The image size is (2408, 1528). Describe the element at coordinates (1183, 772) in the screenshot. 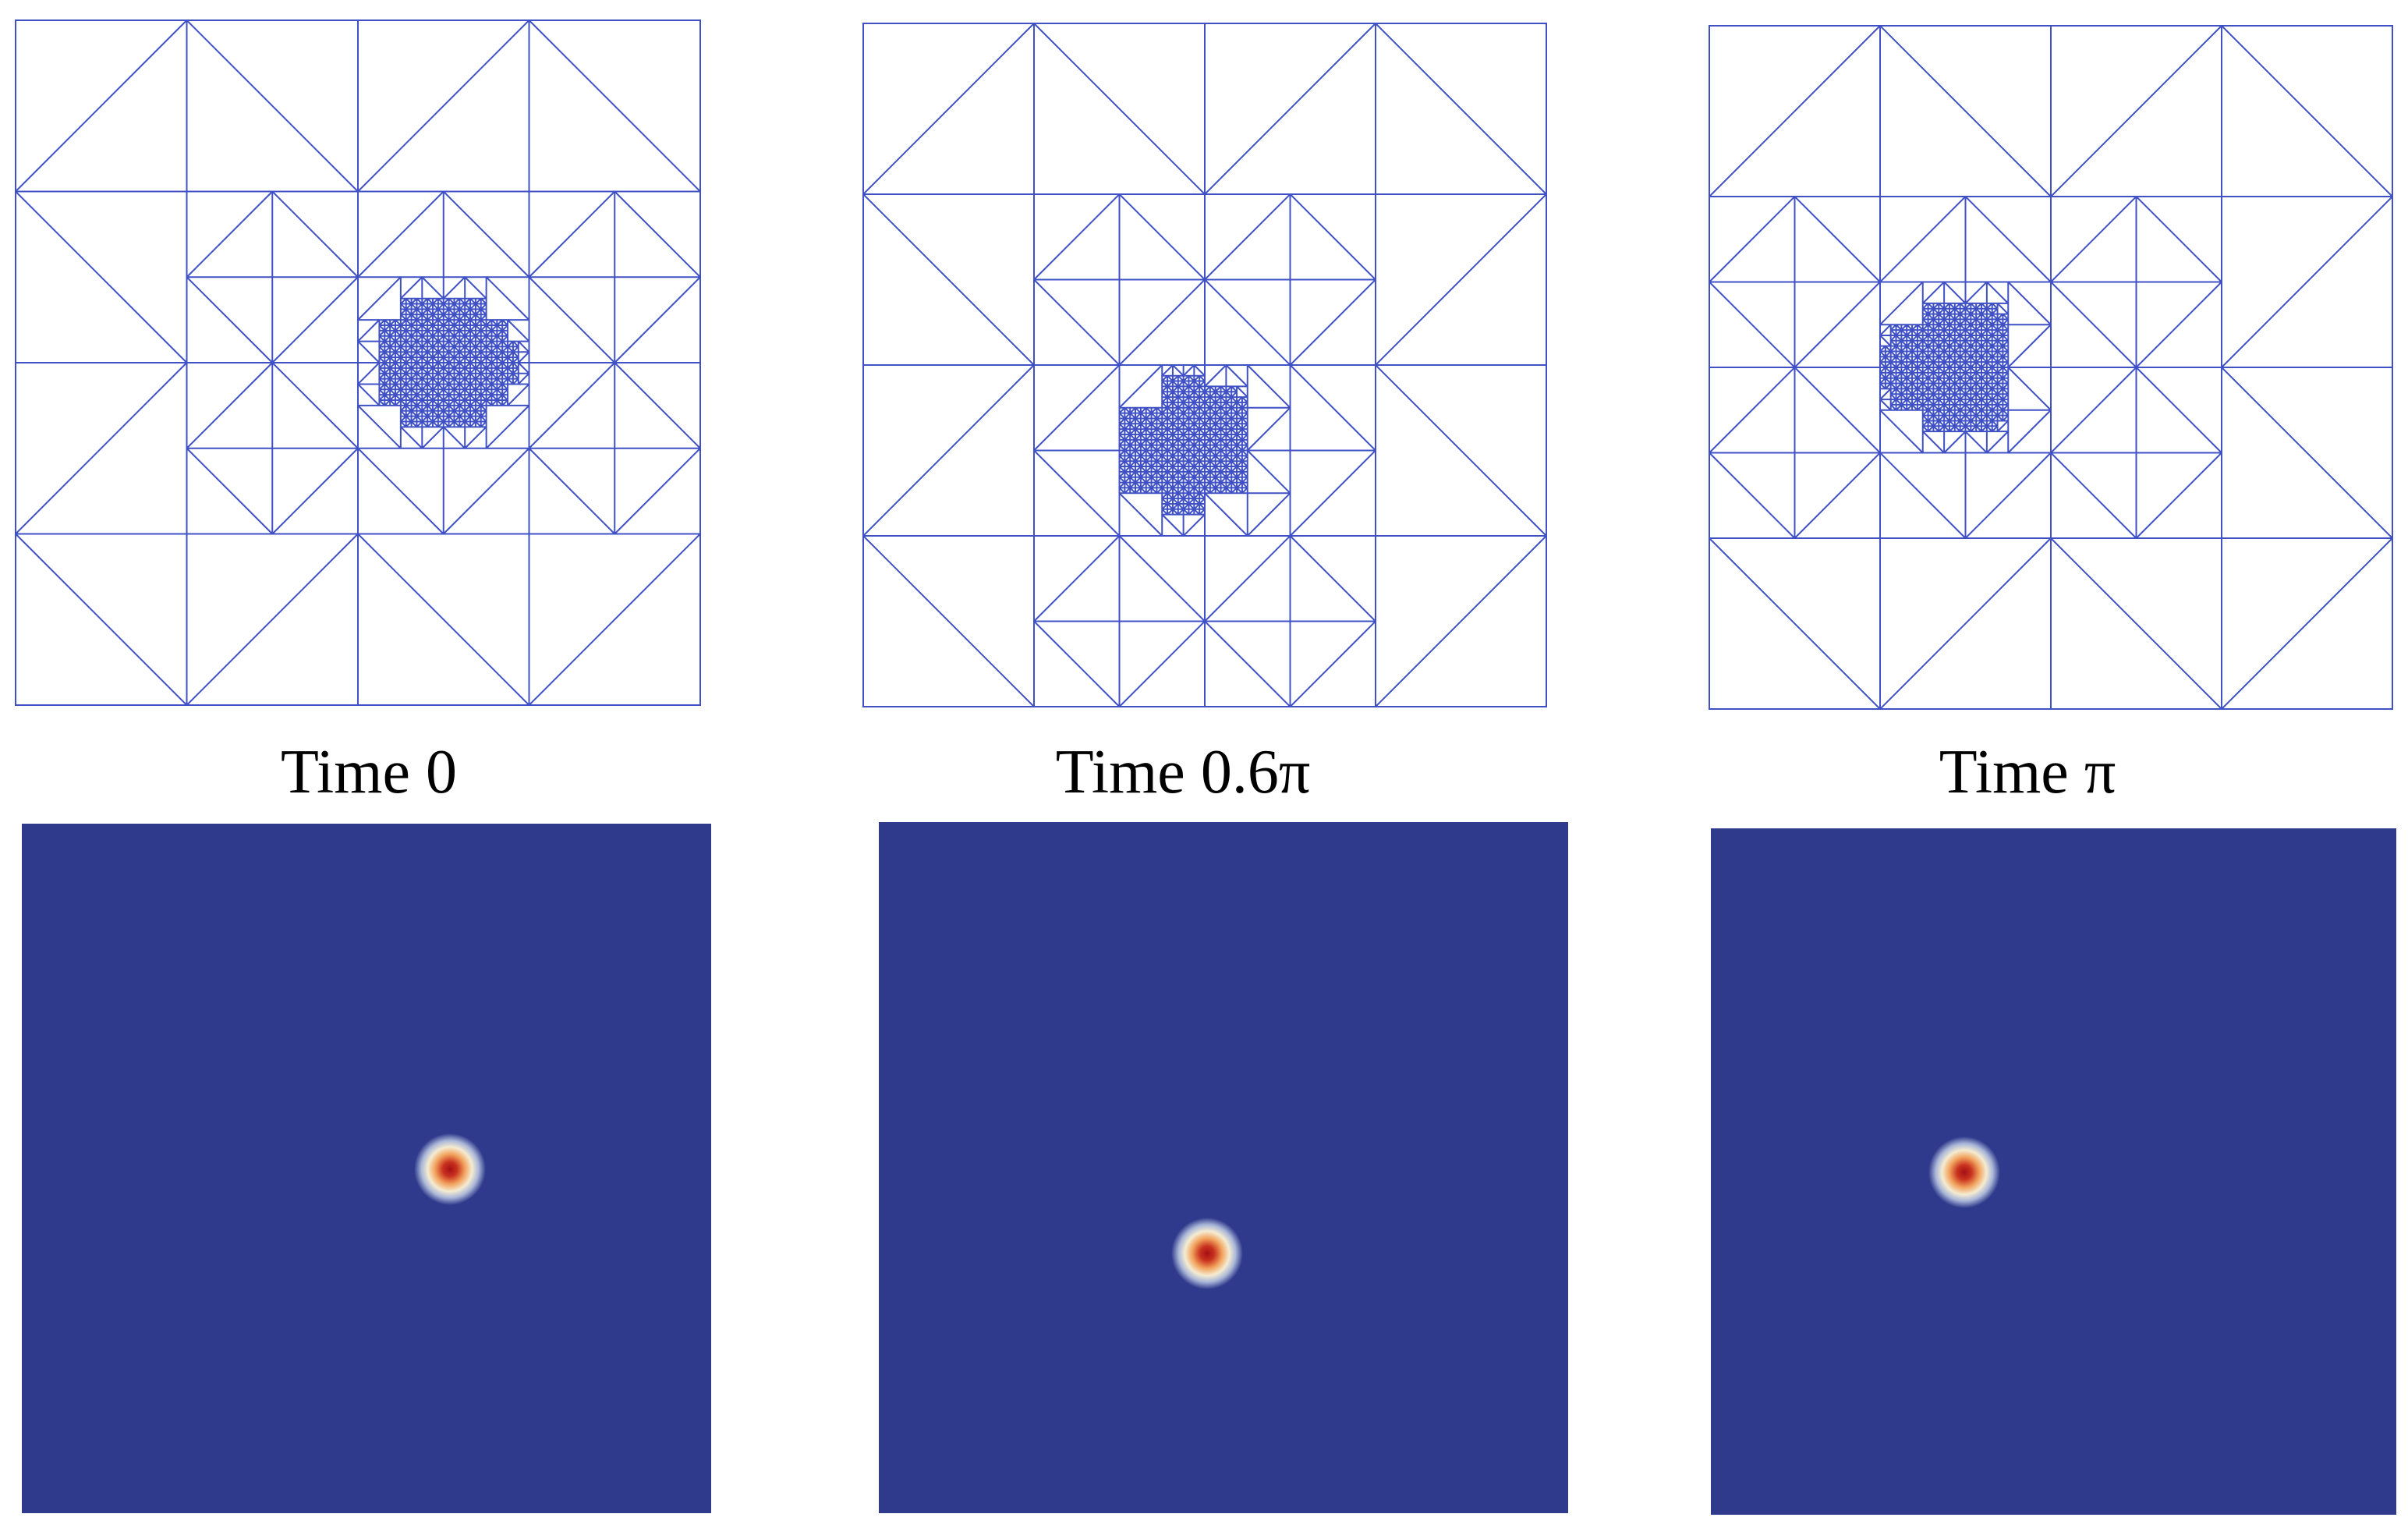

I see `panel-label: Time 0.6π` at that location.